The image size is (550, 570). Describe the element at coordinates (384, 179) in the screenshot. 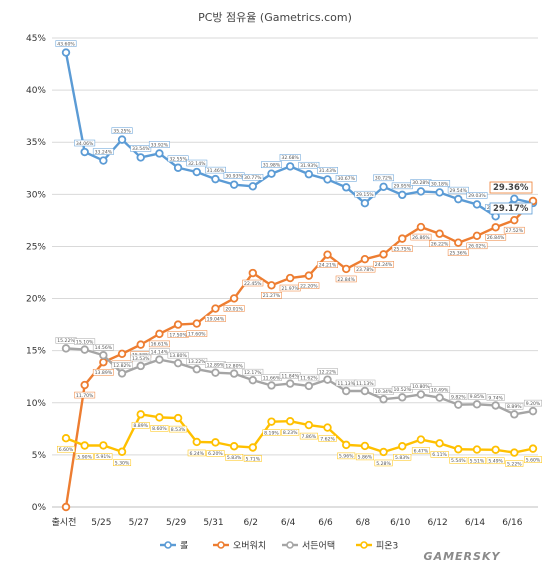

I see `data-label: 30.72%` at that location.